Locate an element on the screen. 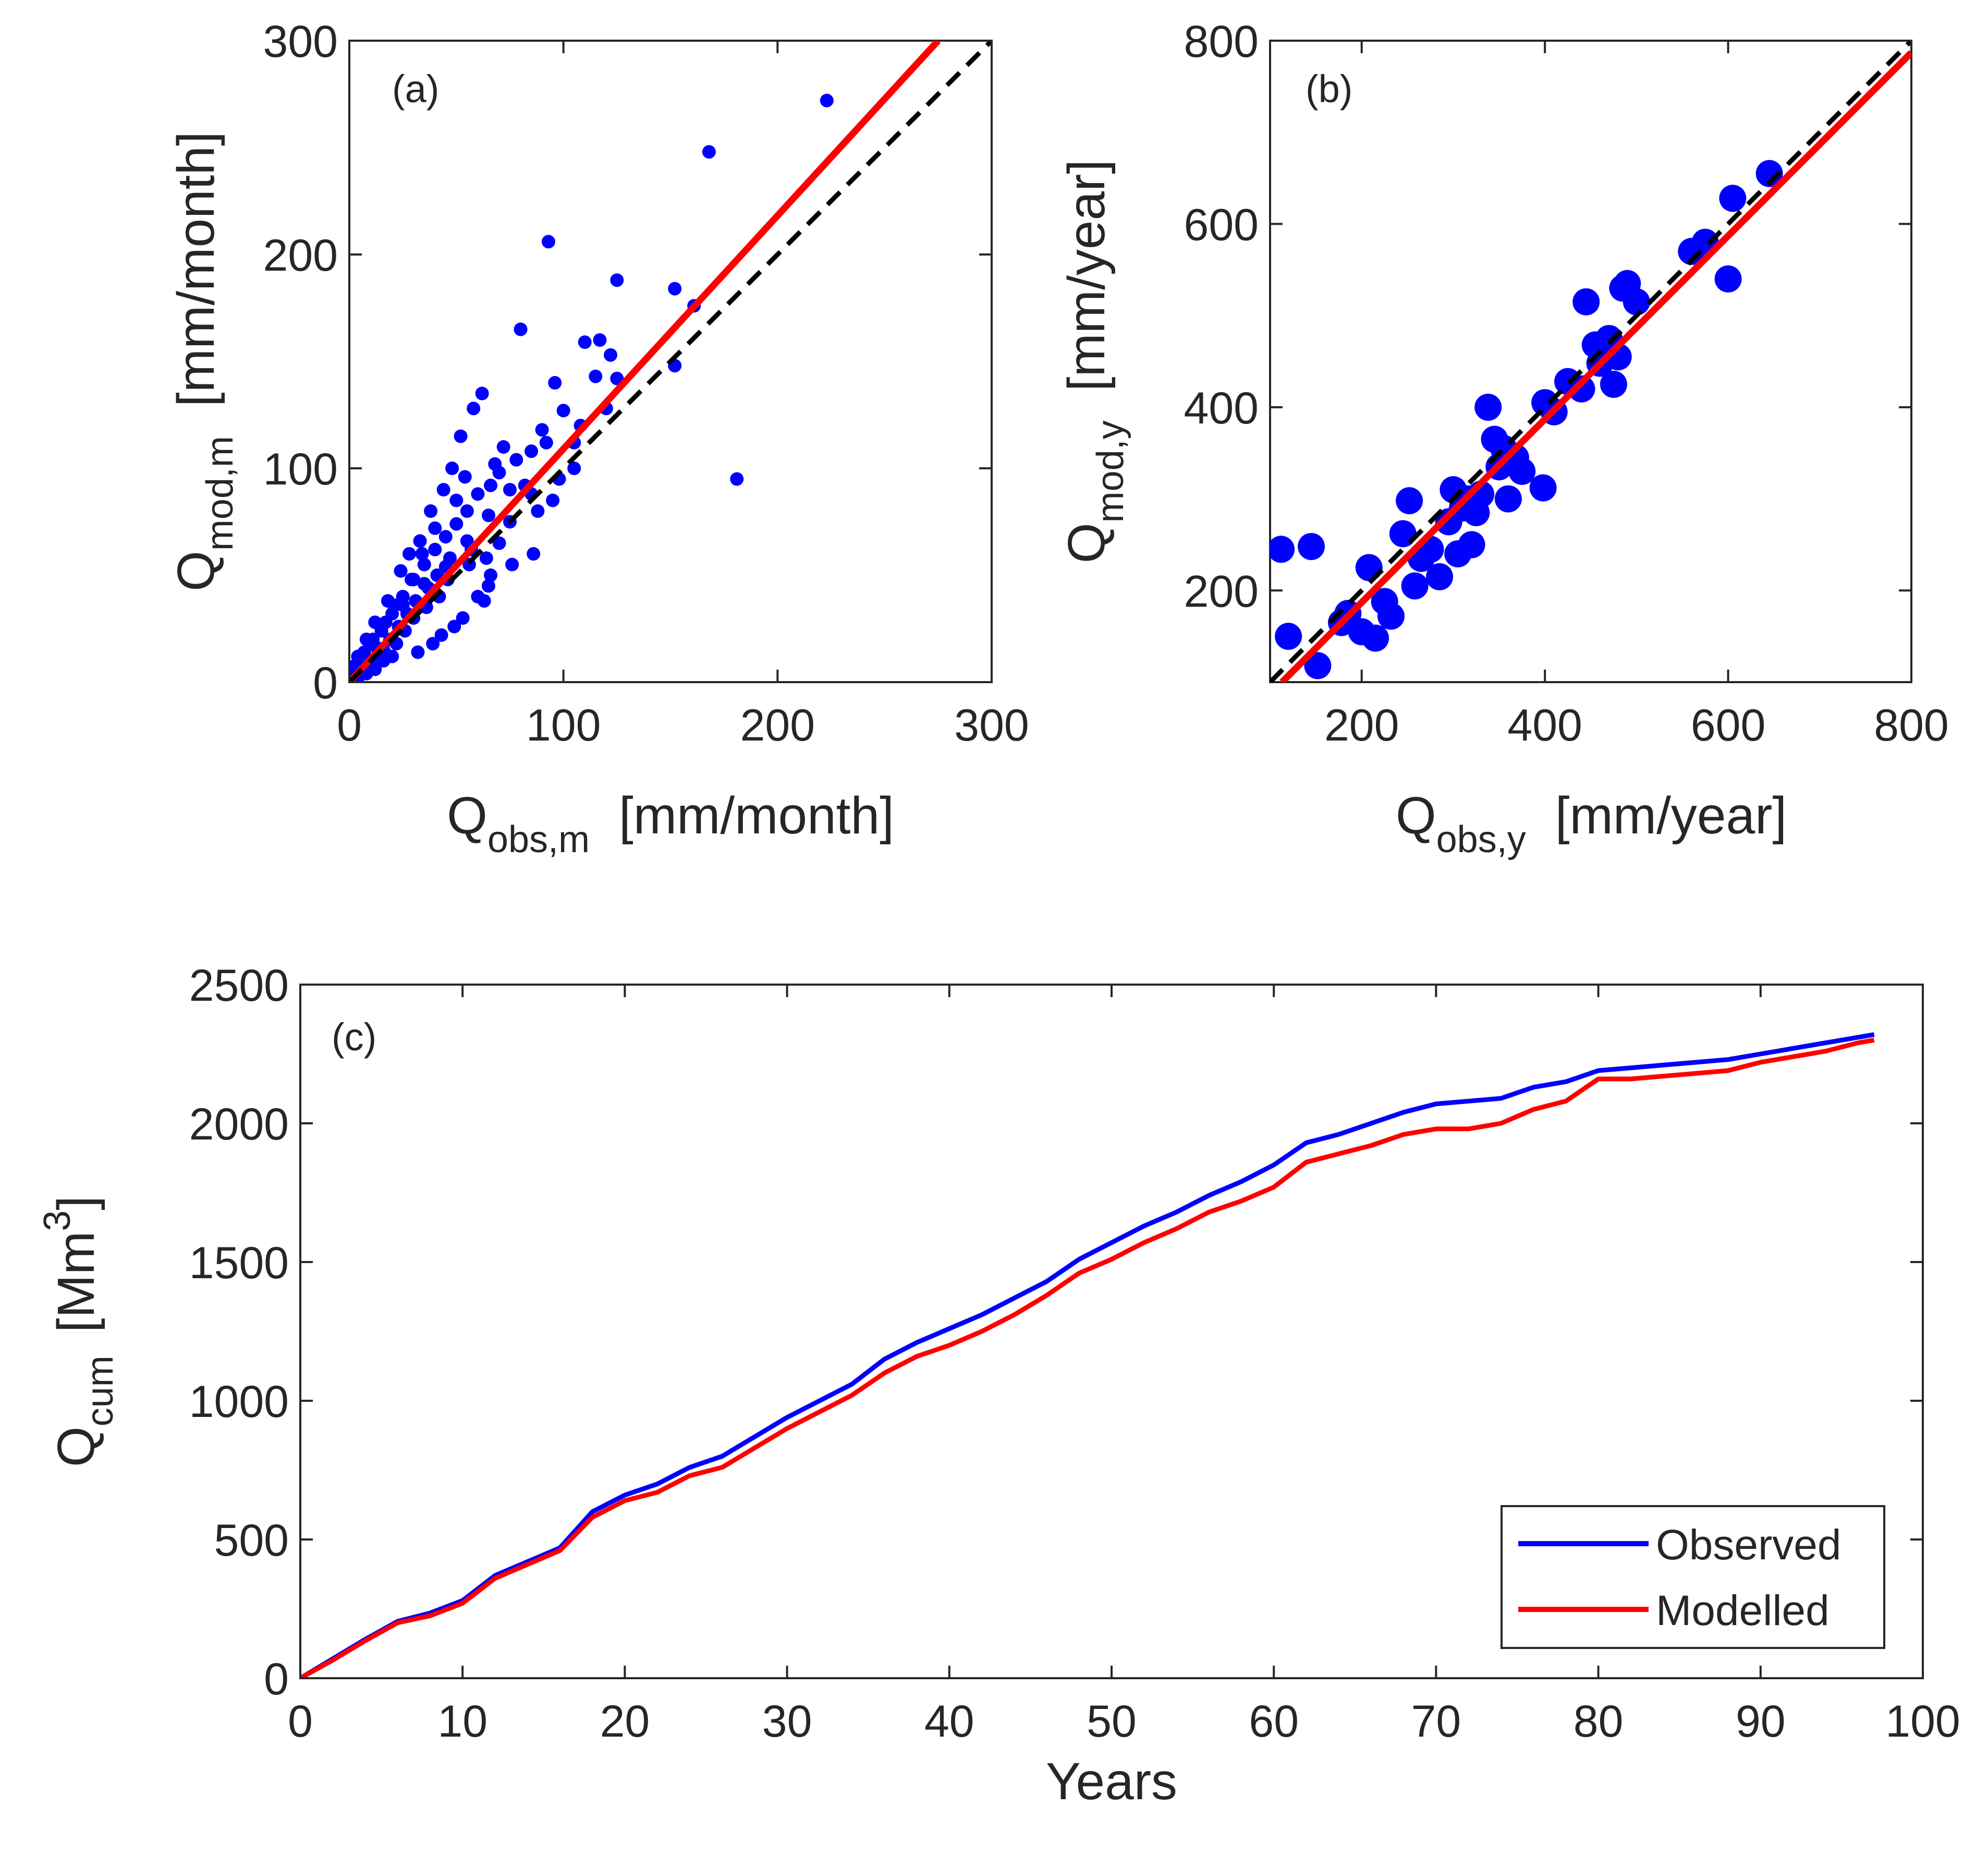 This screenshot has height=1855, width=1988. y-tick-label: 600 is located at coordinates (1221, 225).